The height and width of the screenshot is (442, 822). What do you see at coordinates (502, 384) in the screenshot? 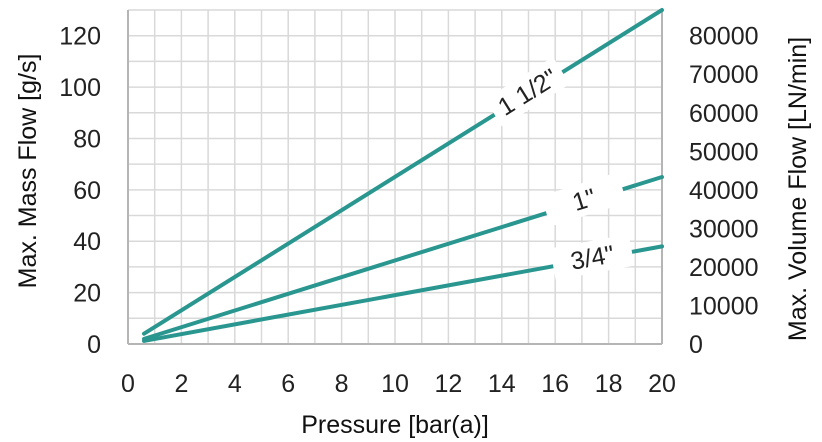
I see `x-tick-label: 14` at bounding box center [502, 384].